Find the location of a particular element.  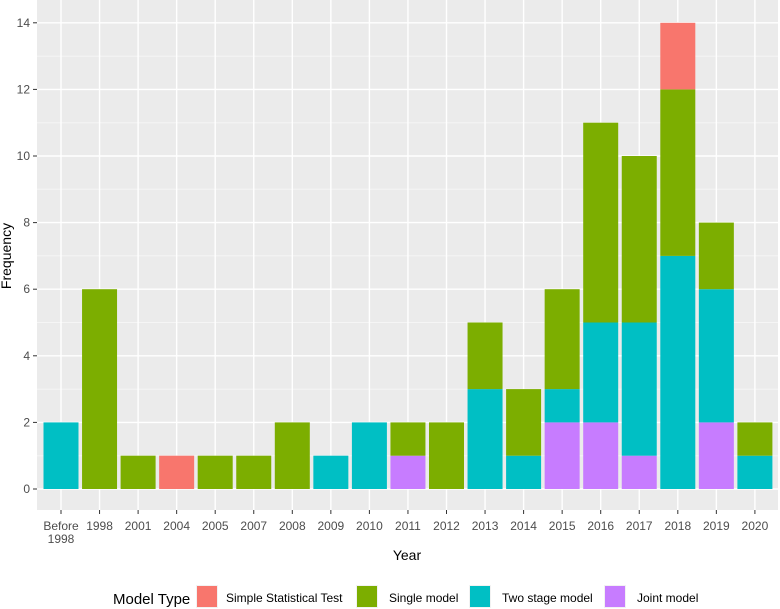

bar-two-stage-model-2017 is located at coordinates (639, 389).